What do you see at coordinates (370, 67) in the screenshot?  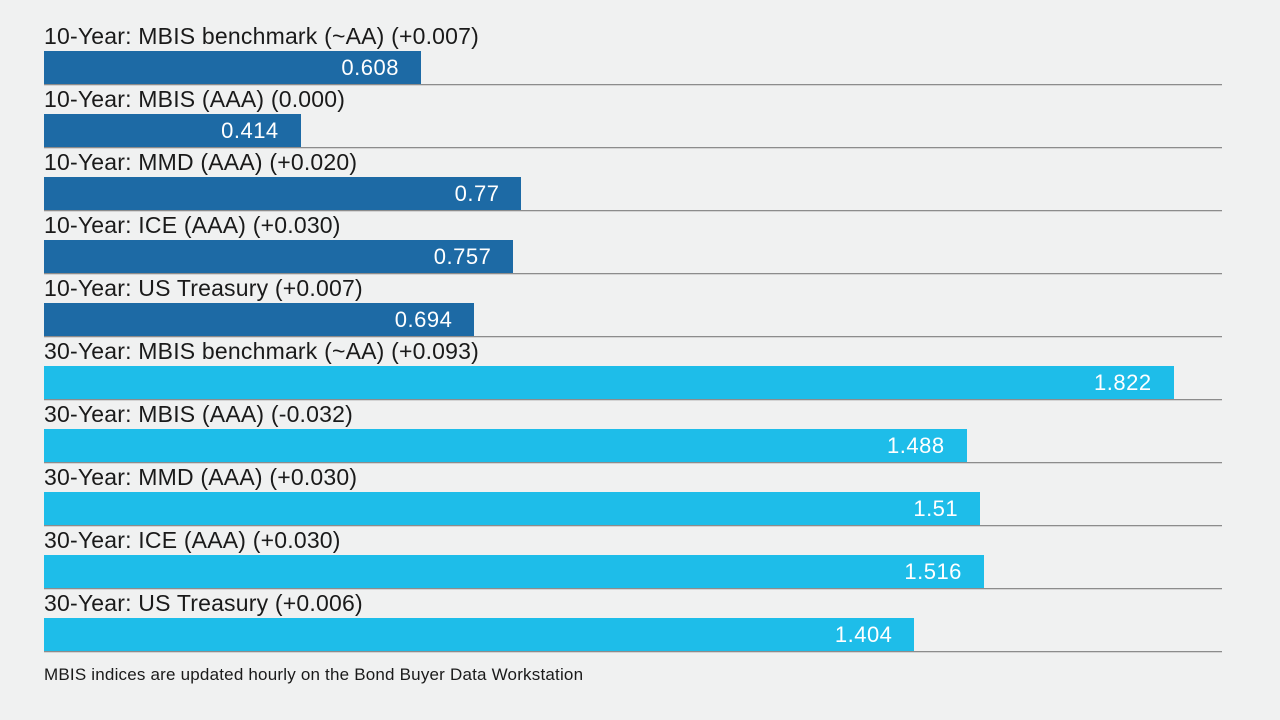 I see `bar-value-label: 0.608` at bounding box center [370, 67].